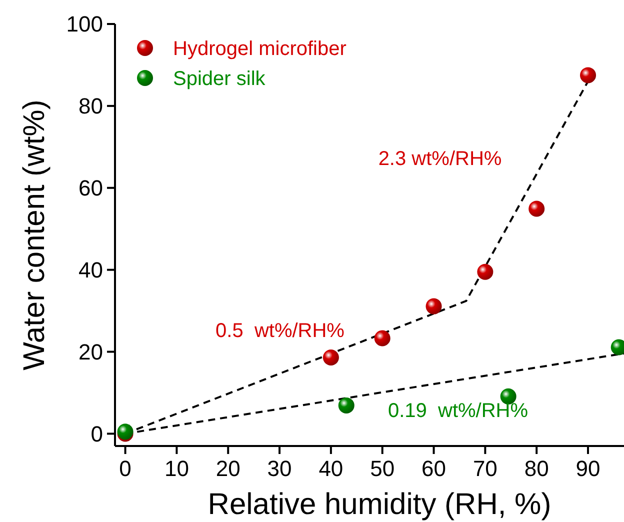  What do you see at coordinates (588, 468) in the screenshot?
I see `x-tick-label: 90` at bounding box center [588, 468].